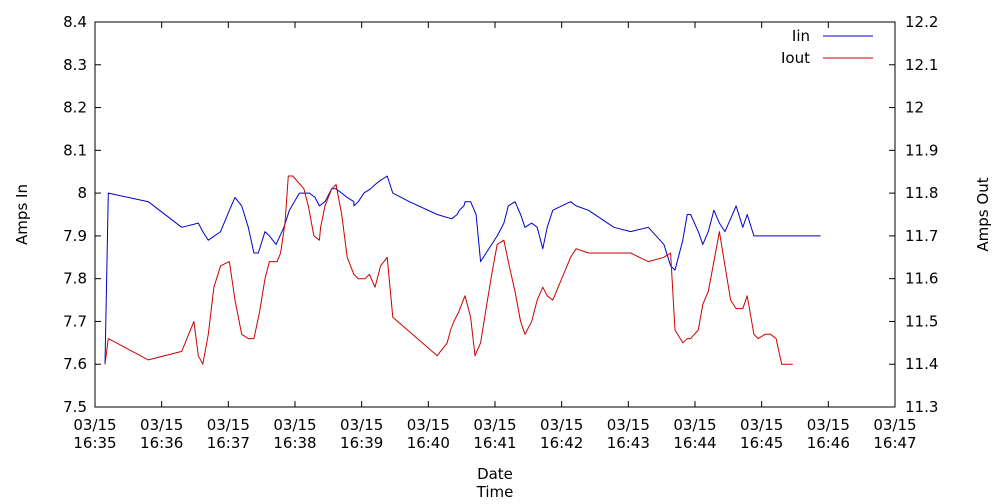 Image resolution: width=1000 pixels, height=504 pixels. Describe the element at coordinates (75, 65) in the screenshot. I see `y-left-tick-label: 8.3` at that location.